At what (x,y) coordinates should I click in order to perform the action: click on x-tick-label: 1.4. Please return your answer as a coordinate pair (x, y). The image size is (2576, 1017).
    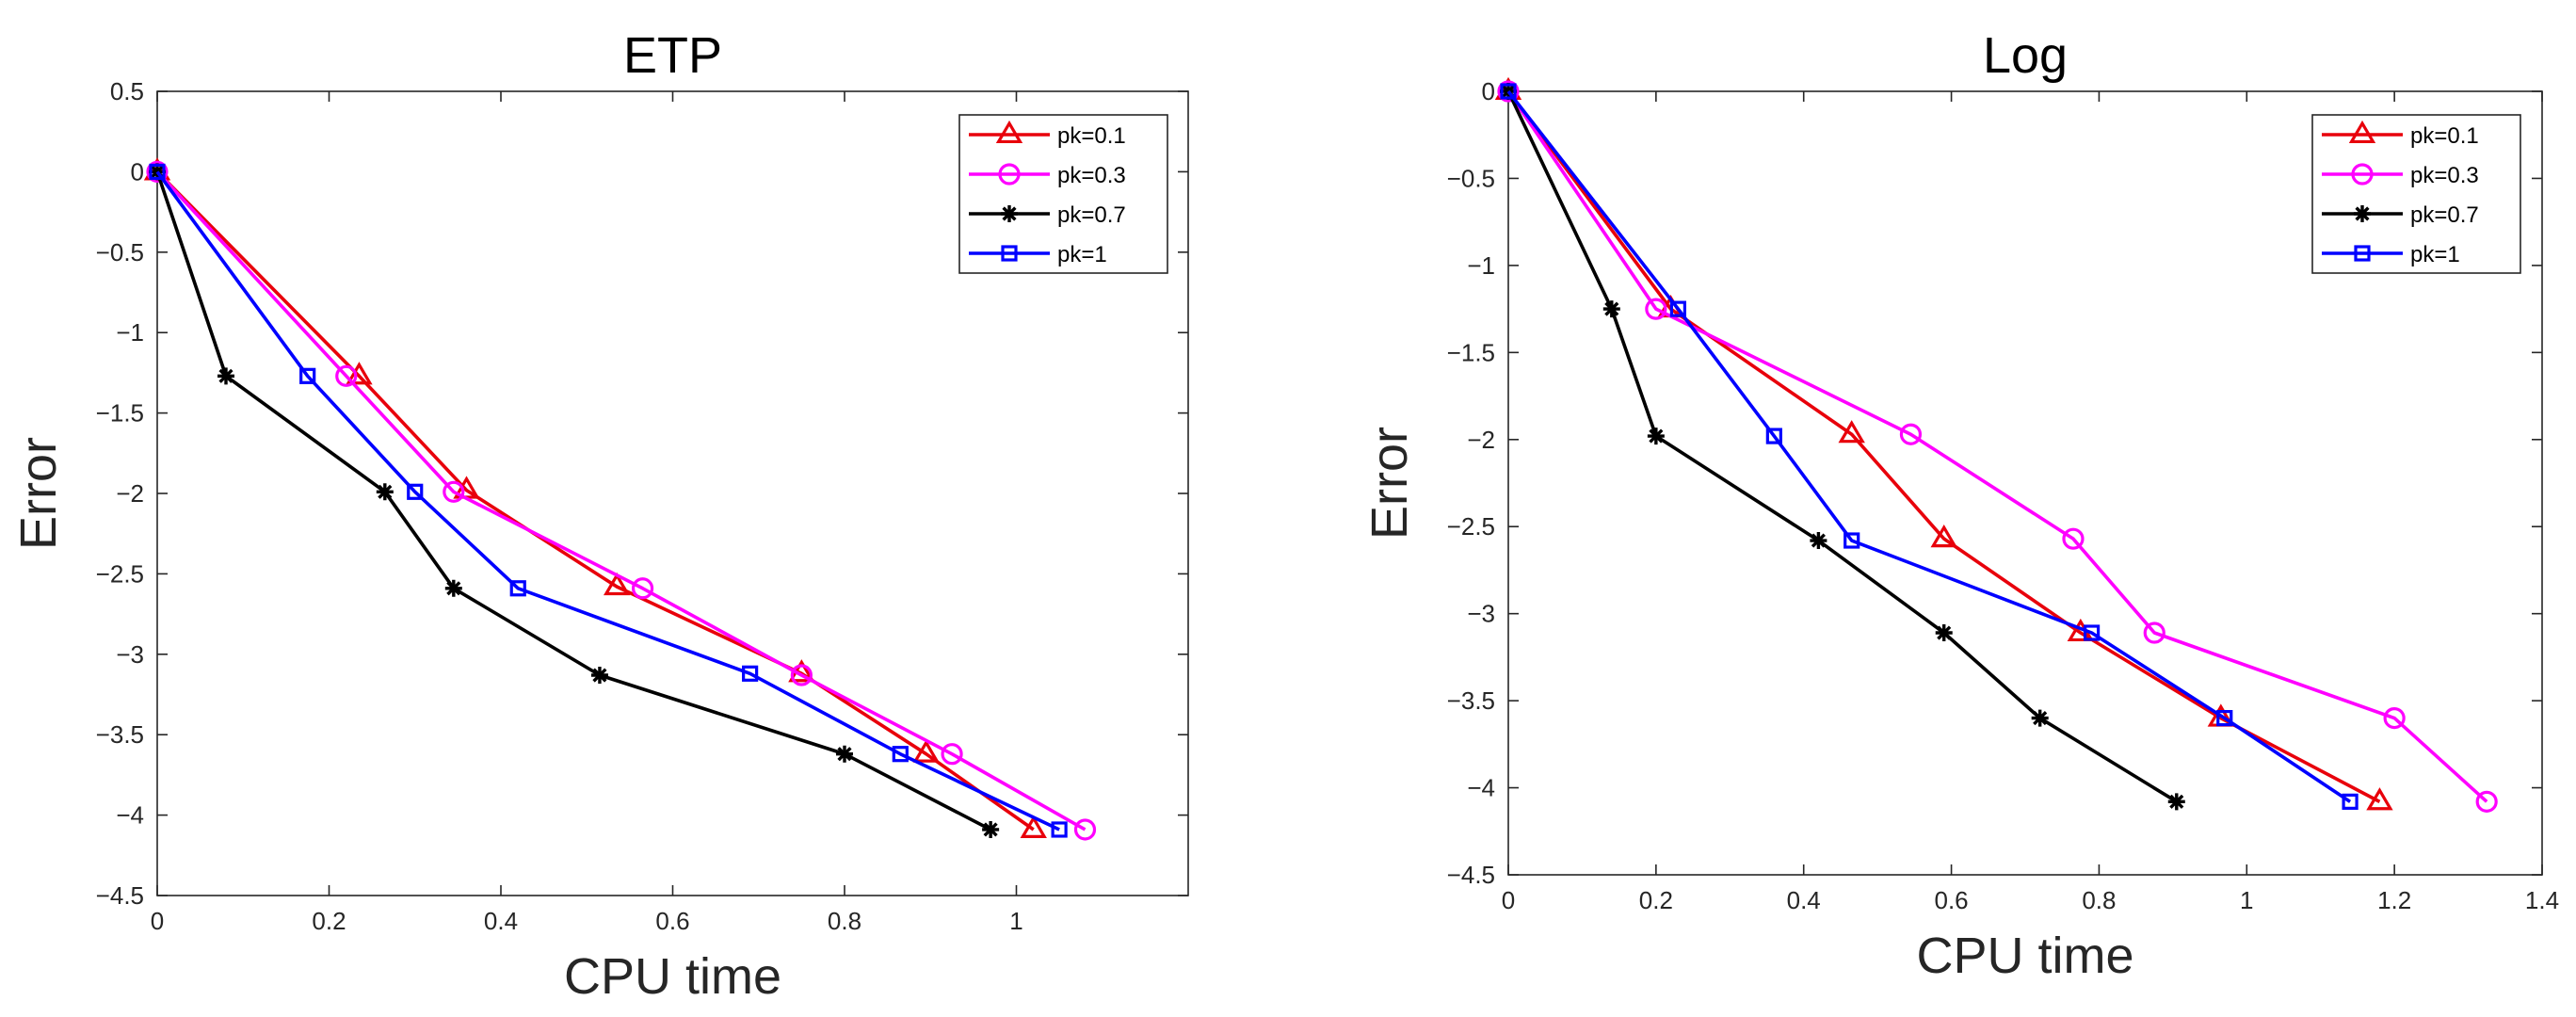
    Looking at the image, I should click on (2542, 900).